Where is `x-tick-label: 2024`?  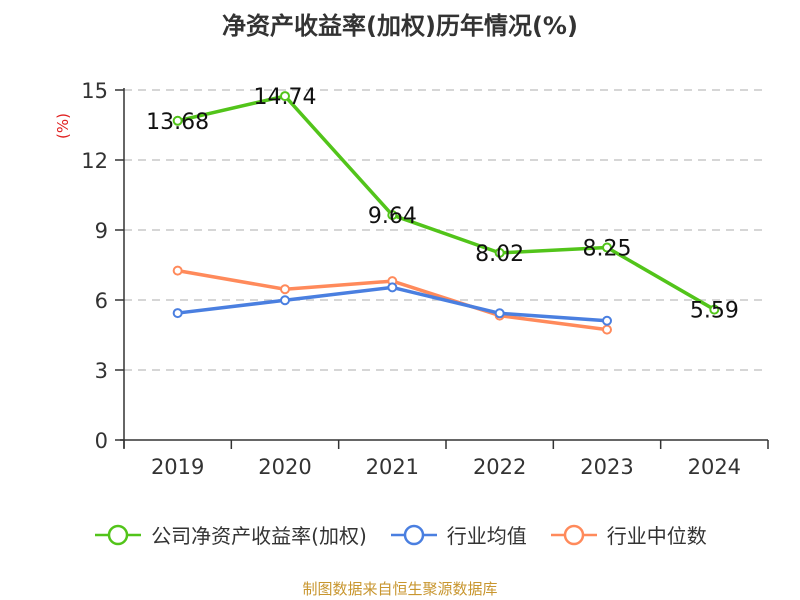
x-tick-label: 2024 is located at coordinates (714, 467).